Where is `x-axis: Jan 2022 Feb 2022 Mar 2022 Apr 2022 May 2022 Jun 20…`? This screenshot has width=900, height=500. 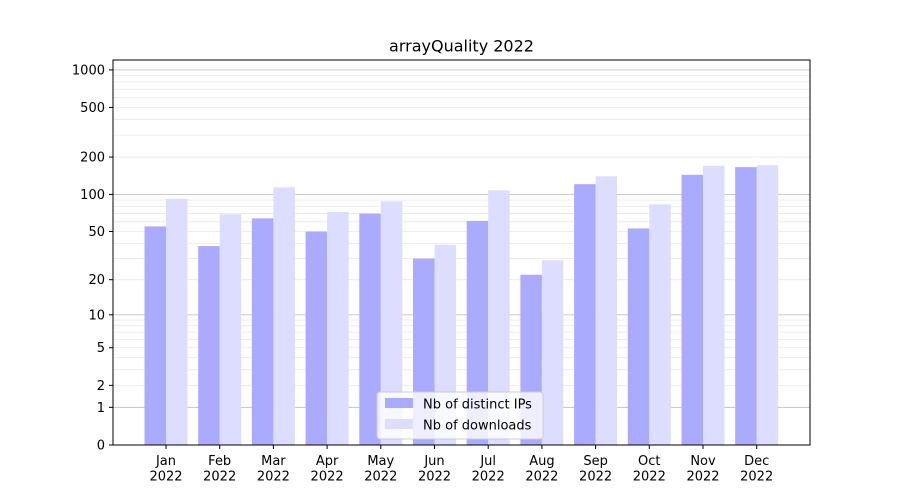 x-axis: Jan 2022 Feb 2022 Mar 2022 Apr 2022 May 2022 Jun 20… is located at coordinates (461, 465).